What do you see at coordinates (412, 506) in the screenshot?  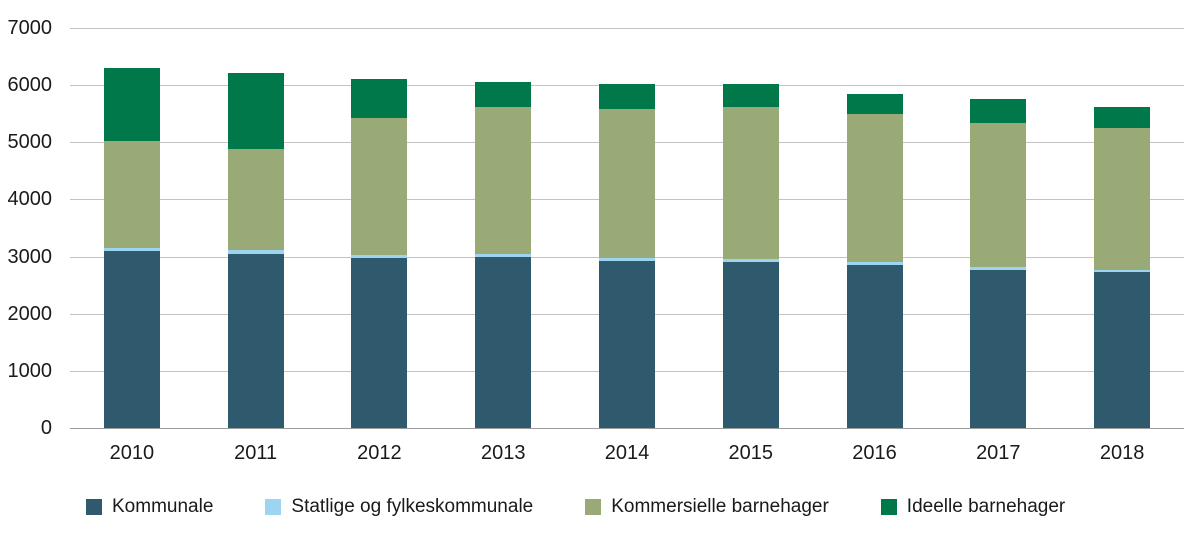 I see `legend-label: Statlige og fylkeskommunale` at bounding box center [412, 506].